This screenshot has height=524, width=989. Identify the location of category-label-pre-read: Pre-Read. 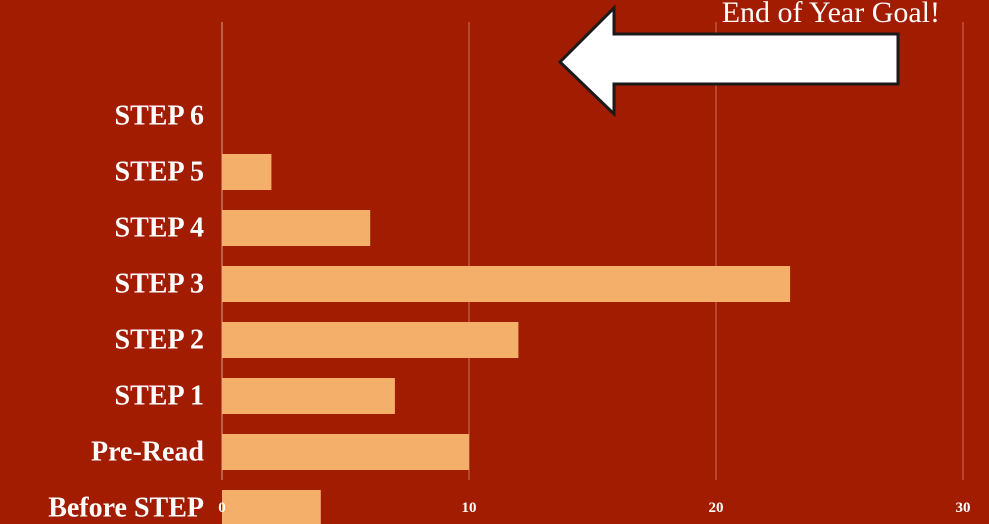
(147, 452).